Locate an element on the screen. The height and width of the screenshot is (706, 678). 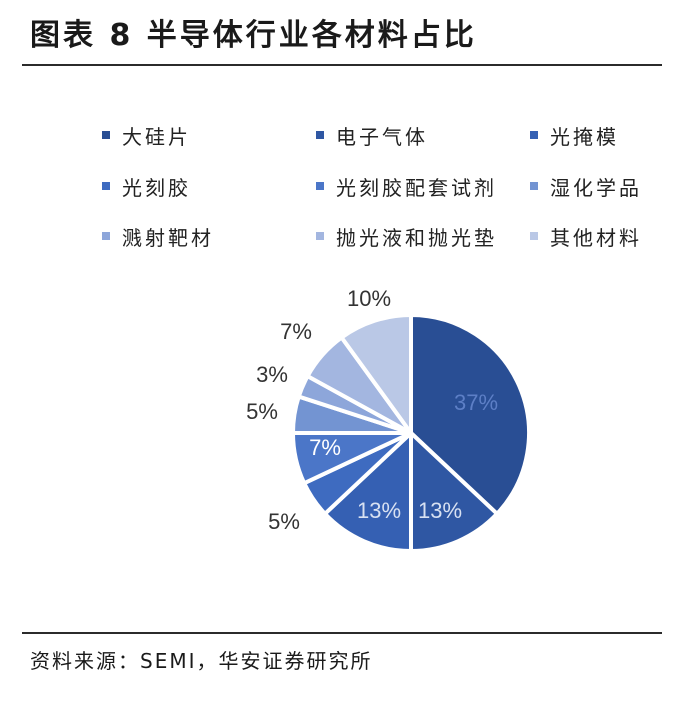
source-divider is located at coordinates (342, 633).